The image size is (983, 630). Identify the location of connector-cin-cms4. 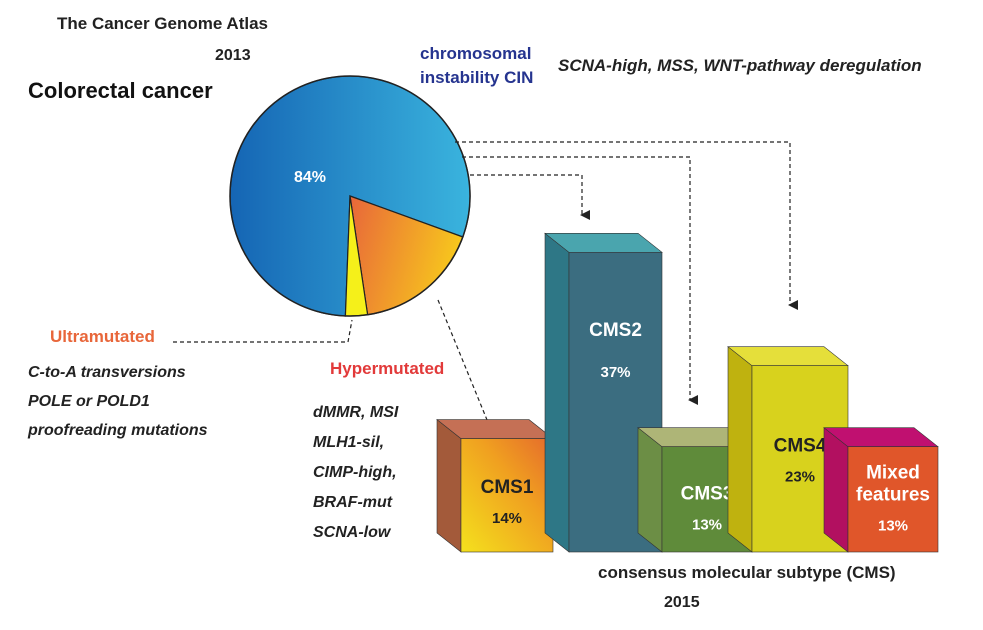
(626, 225).